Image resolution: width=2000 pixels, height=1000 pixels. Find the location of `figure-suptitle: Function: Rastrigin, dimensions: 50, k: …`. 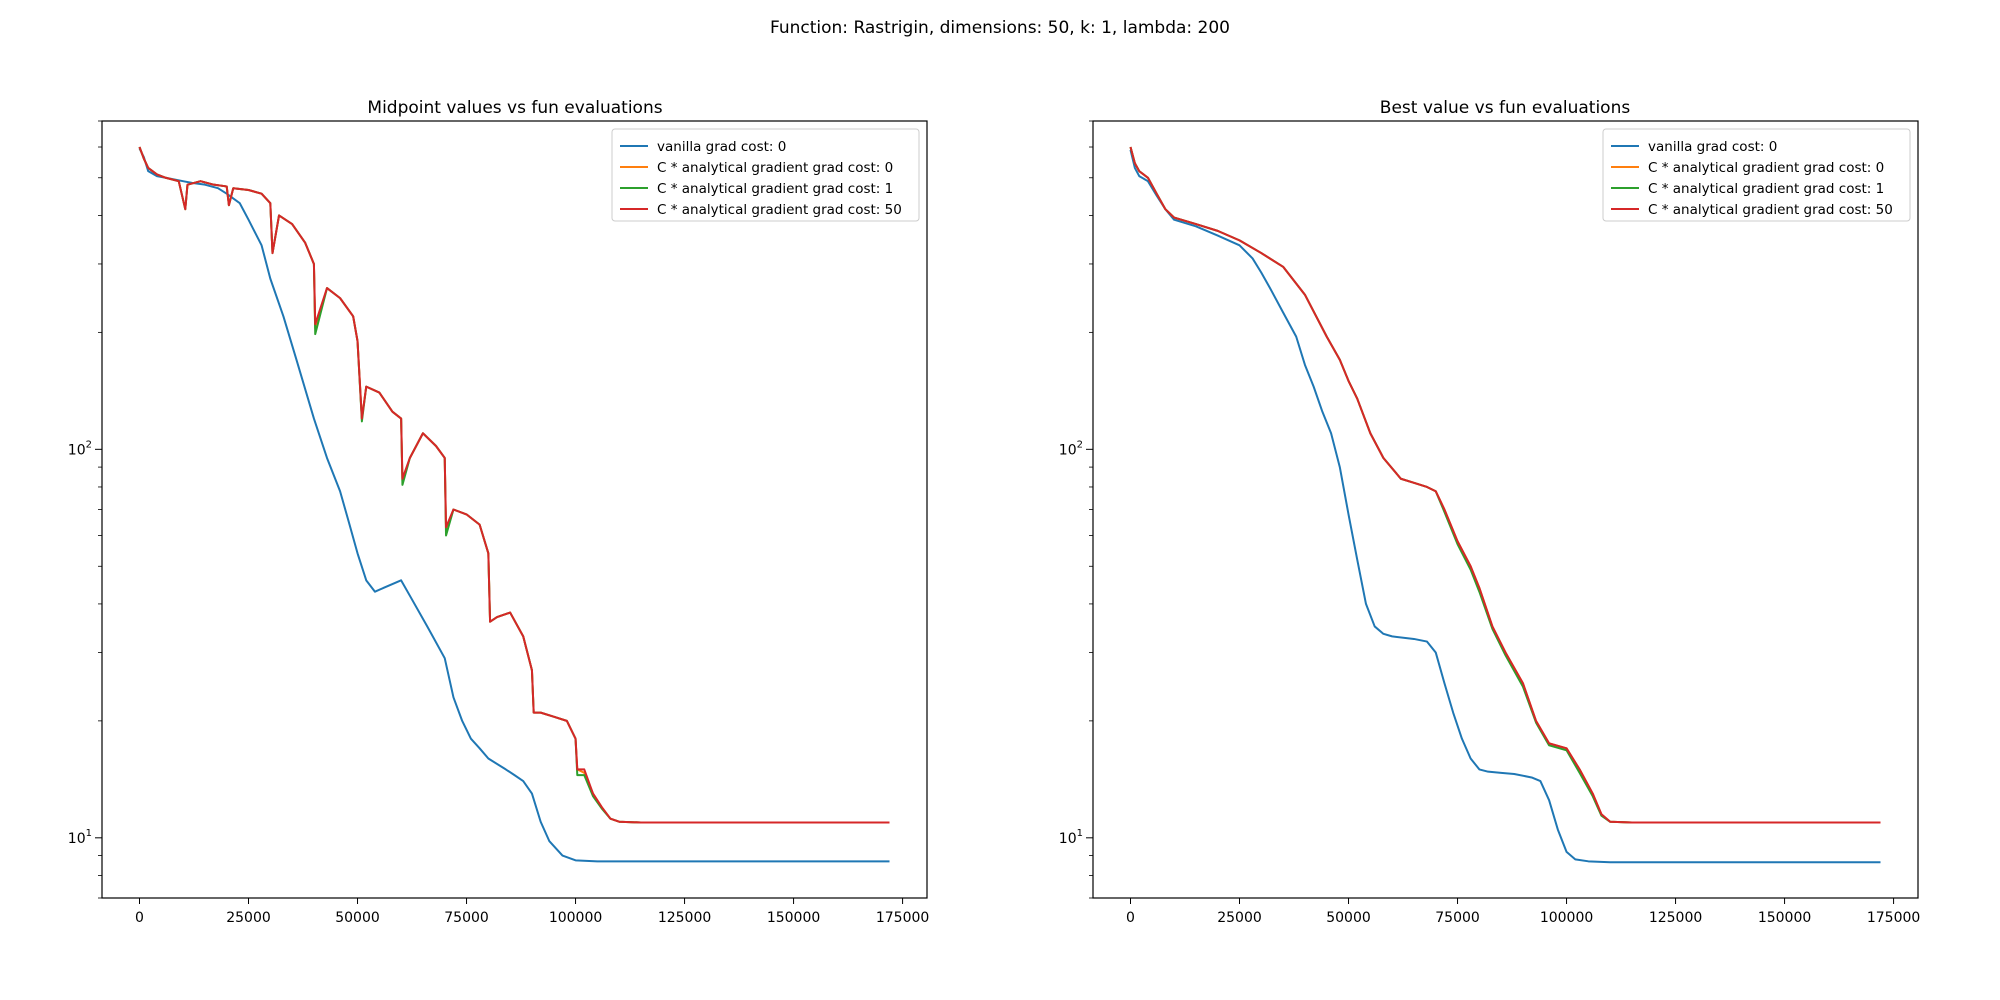

figure-suptitle: Function: Rastrigin, dimensions: 50, k: … is located at coordinates (1000, 28).